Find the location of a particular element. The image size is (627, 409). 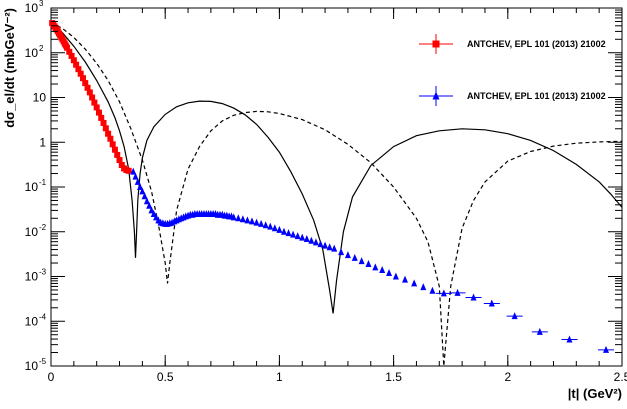

x-tick-label: 1.5 is located at coordinates (393, 377).